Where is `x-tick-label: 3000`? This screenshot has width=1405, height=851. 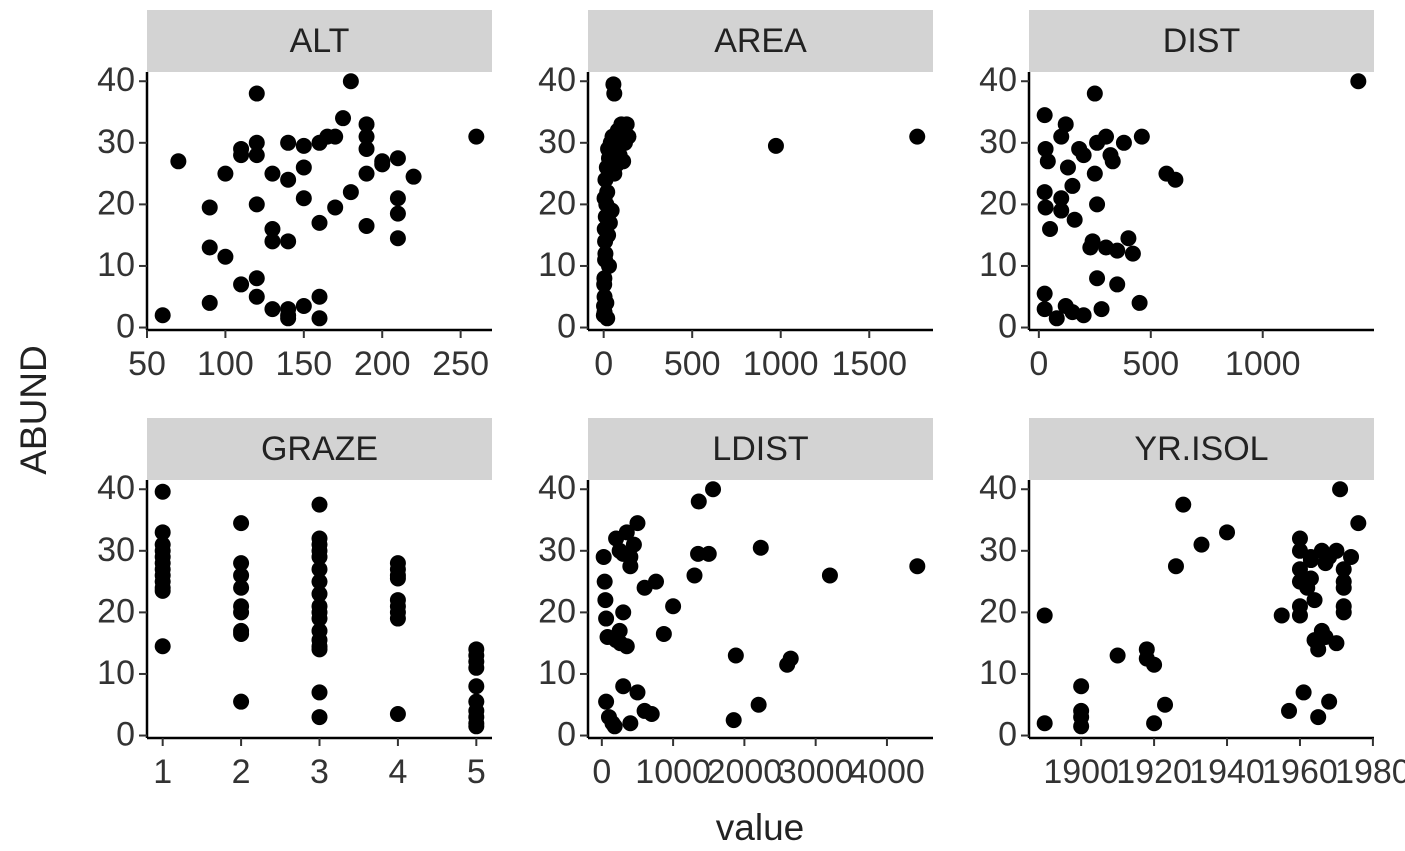
x-tick-label: 3000 is located at coordinates (816, 772).